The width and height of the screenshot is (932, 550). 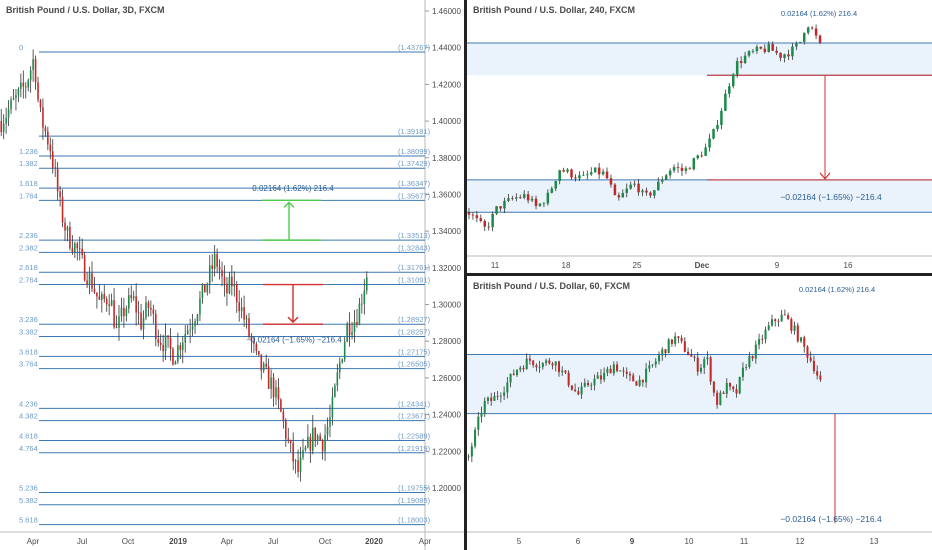 What do you see at coordinates (128, 541) in the screenshot?
I see `x-tick-label: Oct` at bounding box center [128, 541].